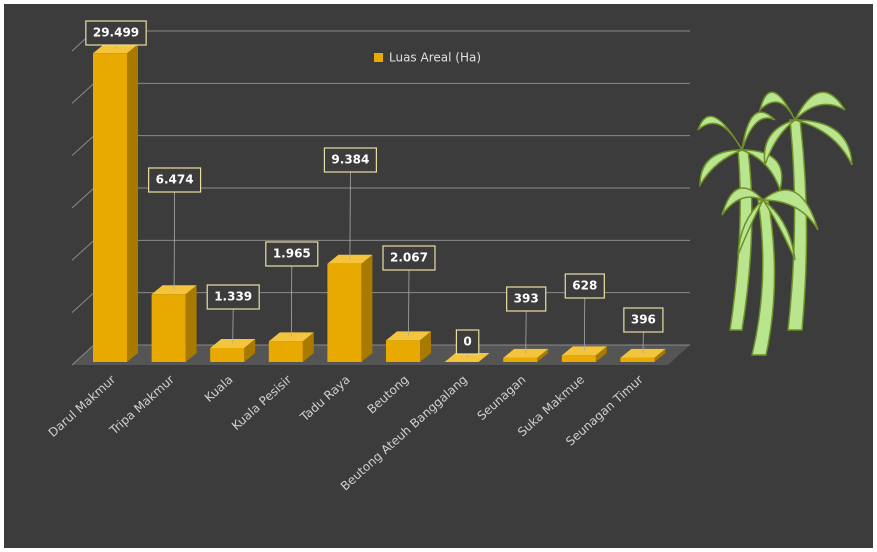 Image resolution: width=877 pixels, height=552 pixels. I want to click on value-label: 393, so click(526, 299).